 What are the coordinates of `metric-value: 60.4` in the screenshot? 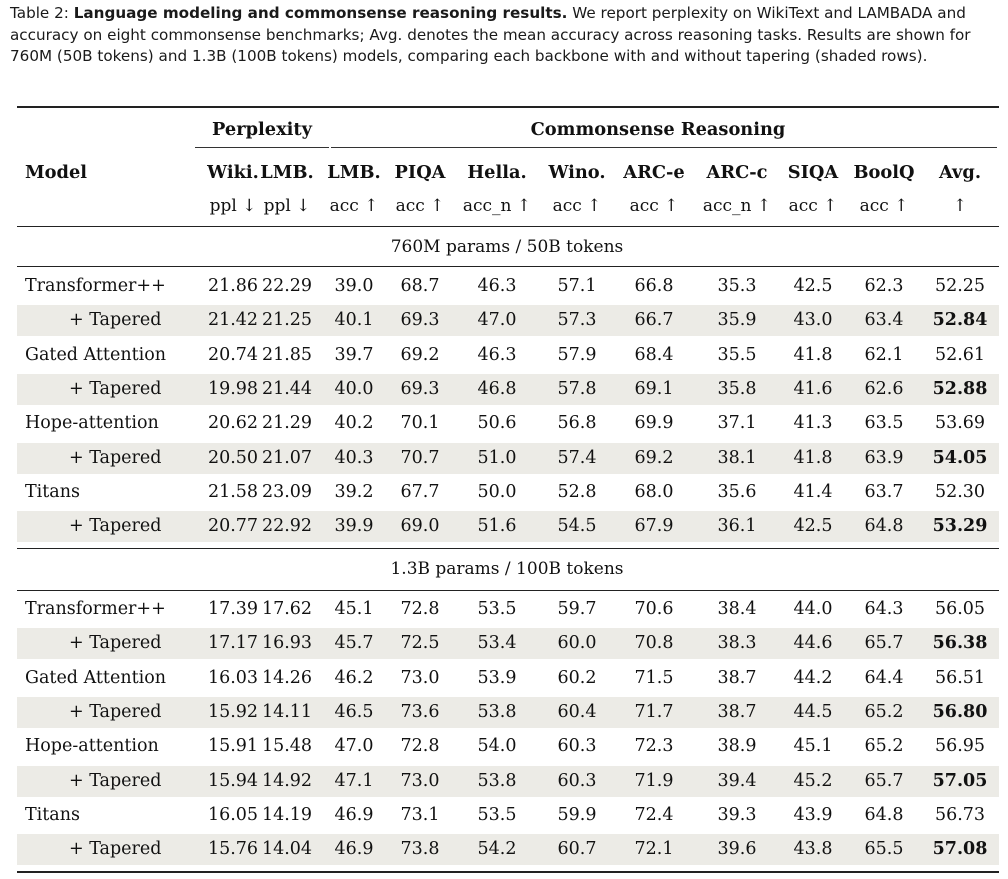 It's located at (577, 711).